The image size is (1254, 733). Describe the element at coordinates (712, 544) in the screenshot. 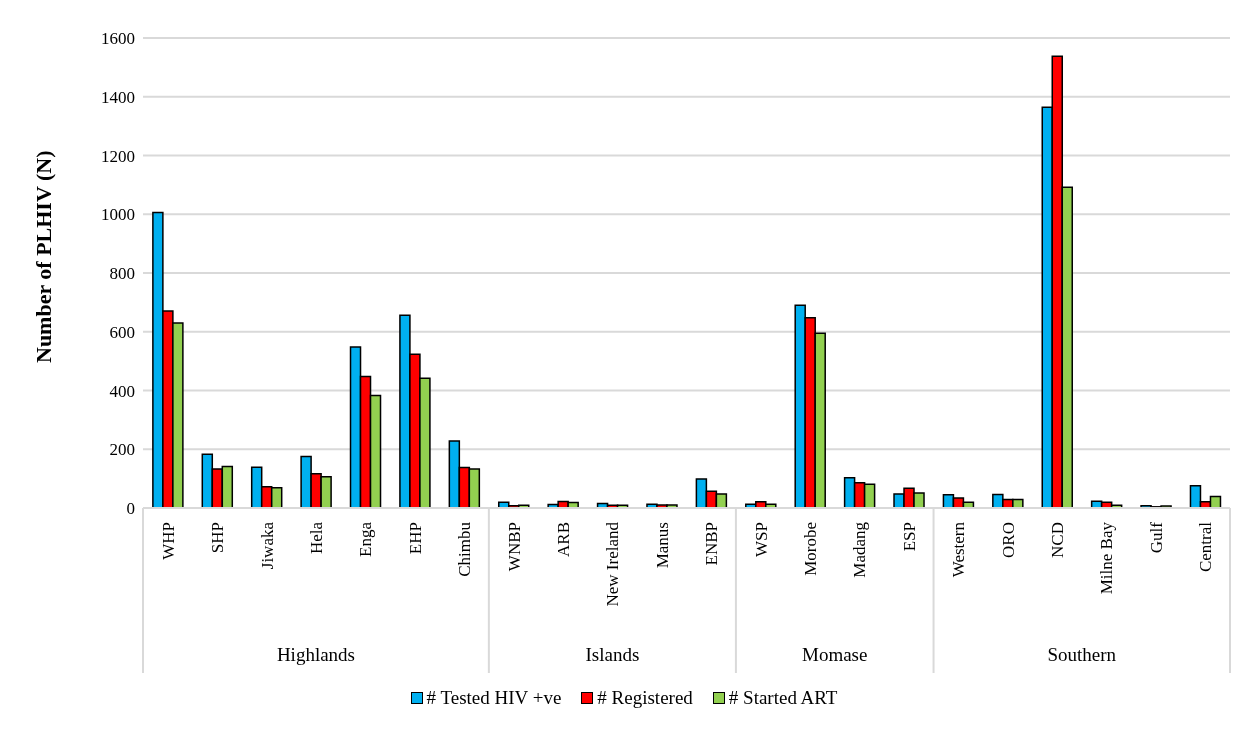

I see `x-tick-label: ENBP` at that location.